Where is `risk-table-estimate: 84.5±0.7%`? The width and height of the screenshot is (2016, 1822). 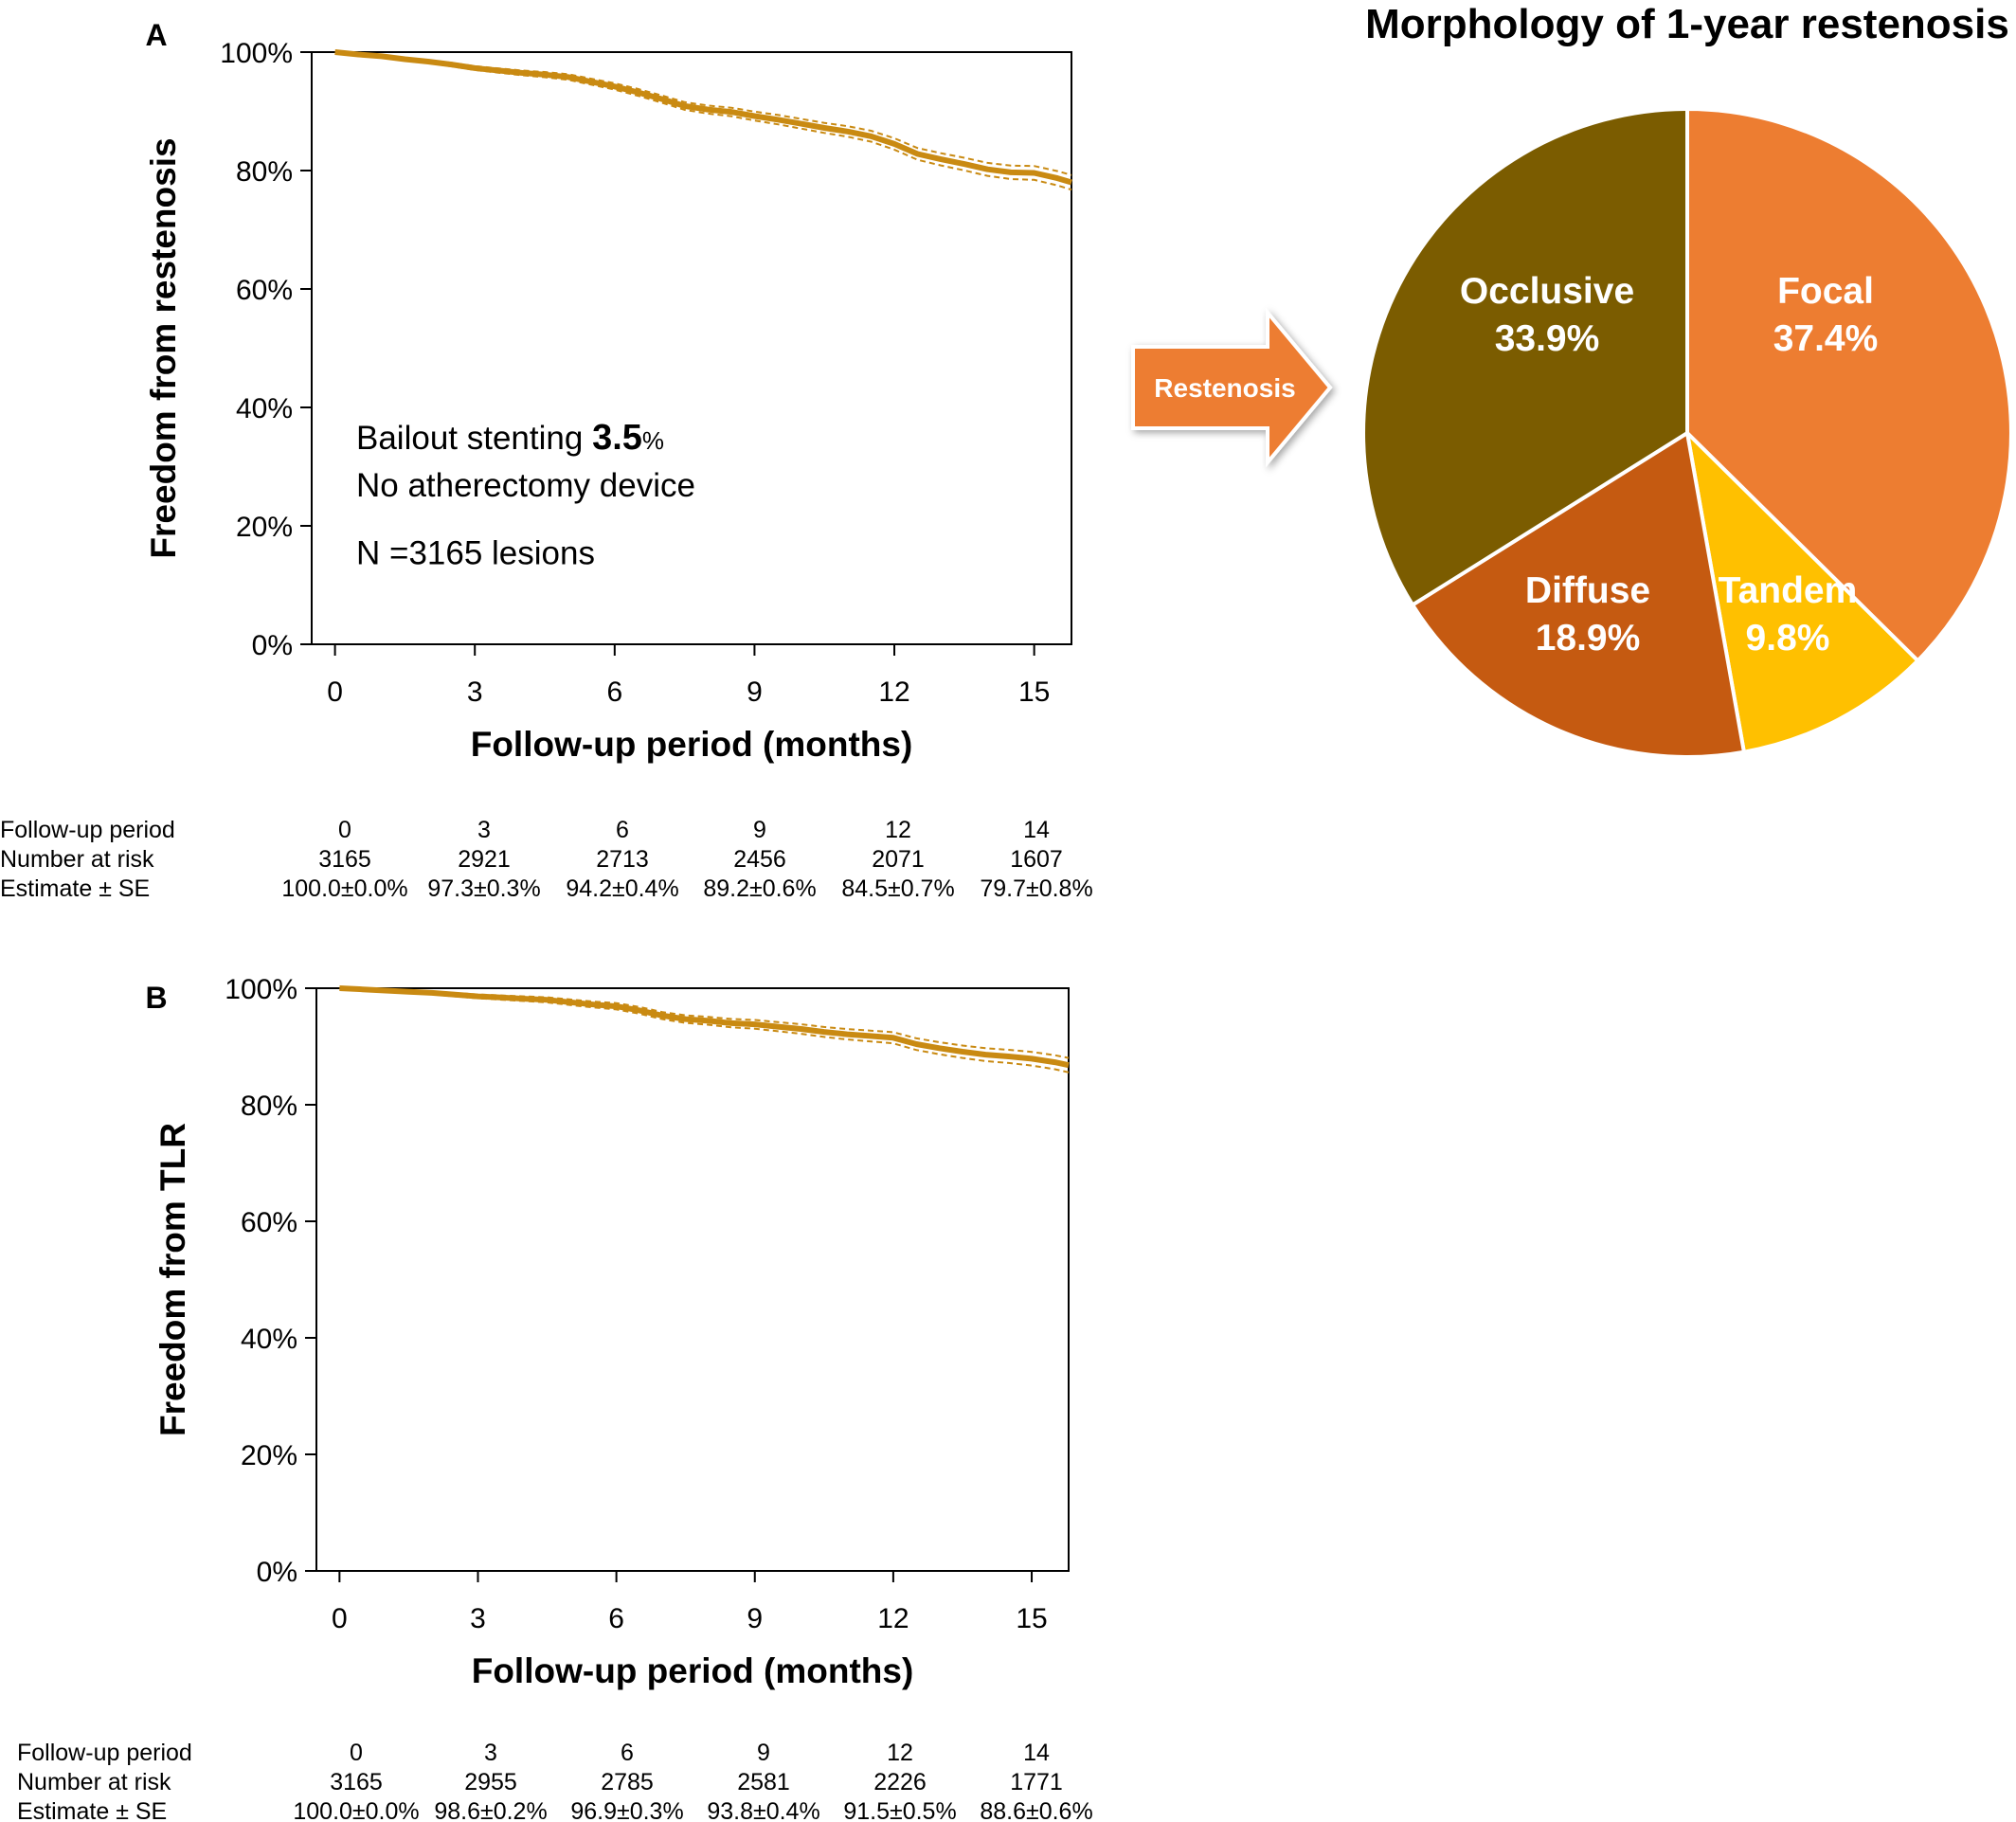
risk-table-estimate: 84.5±0.7% is located at coordinates (897, 889).